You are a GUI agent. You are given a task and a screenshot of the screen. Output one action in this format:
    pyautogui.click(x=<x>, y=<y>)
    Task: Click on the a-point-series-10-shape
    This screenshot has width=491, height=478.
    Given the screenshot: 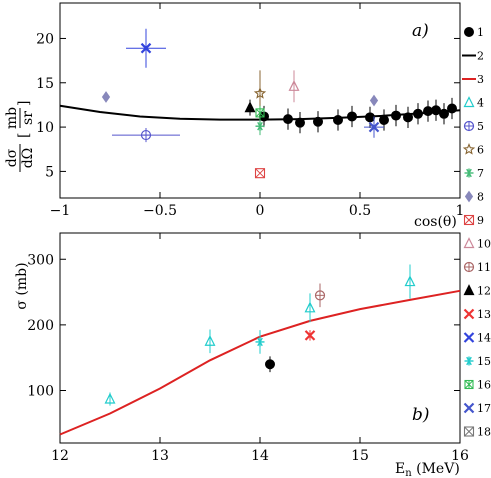 What is the action you would take?
    pyautogui.click(x=294, y=85)
    